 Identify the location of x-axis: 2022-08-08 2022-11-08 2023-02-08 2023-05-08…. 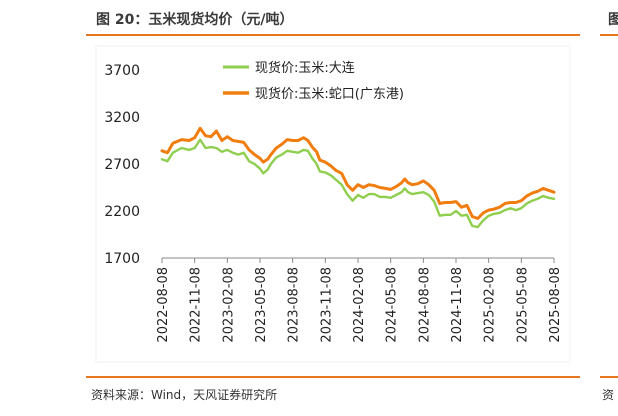
(359, 300).